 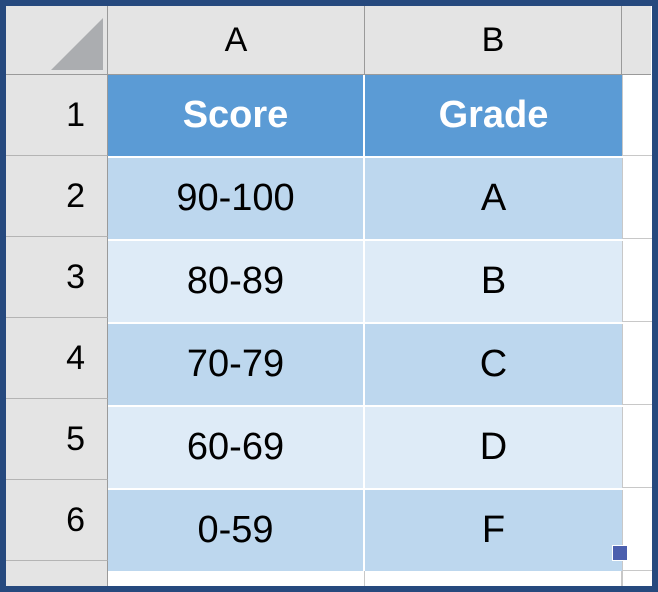 I want to click on row-header-1: 1, so click(x=57, y=115).